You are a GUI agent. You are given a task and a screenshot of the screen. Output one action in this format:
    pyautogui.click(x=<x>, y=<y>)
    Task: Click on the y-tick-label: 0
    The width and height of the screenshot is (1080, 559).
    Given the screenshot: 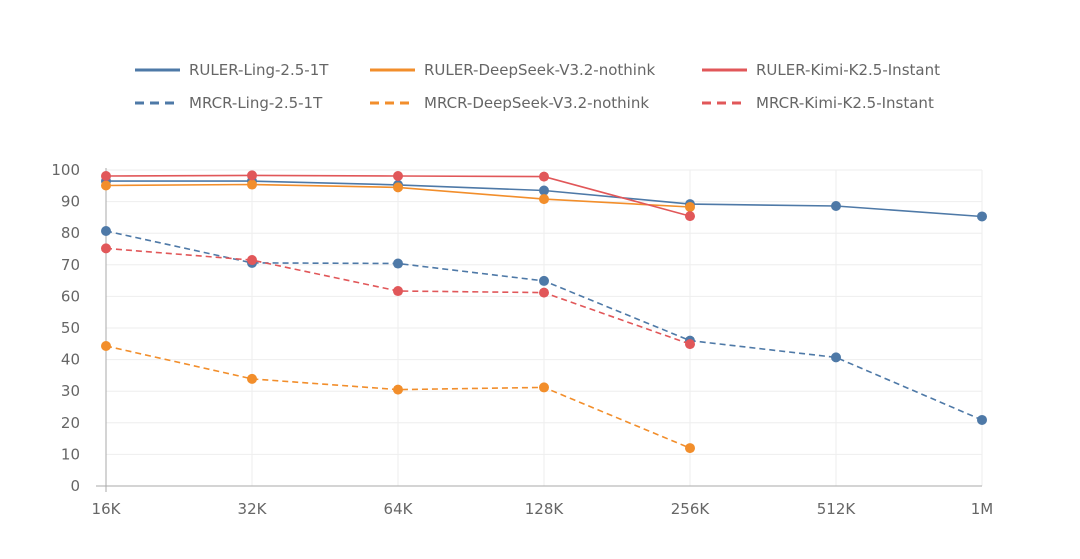 What is the action you would take?
    pyautogui.click(x=75, y=486)
    